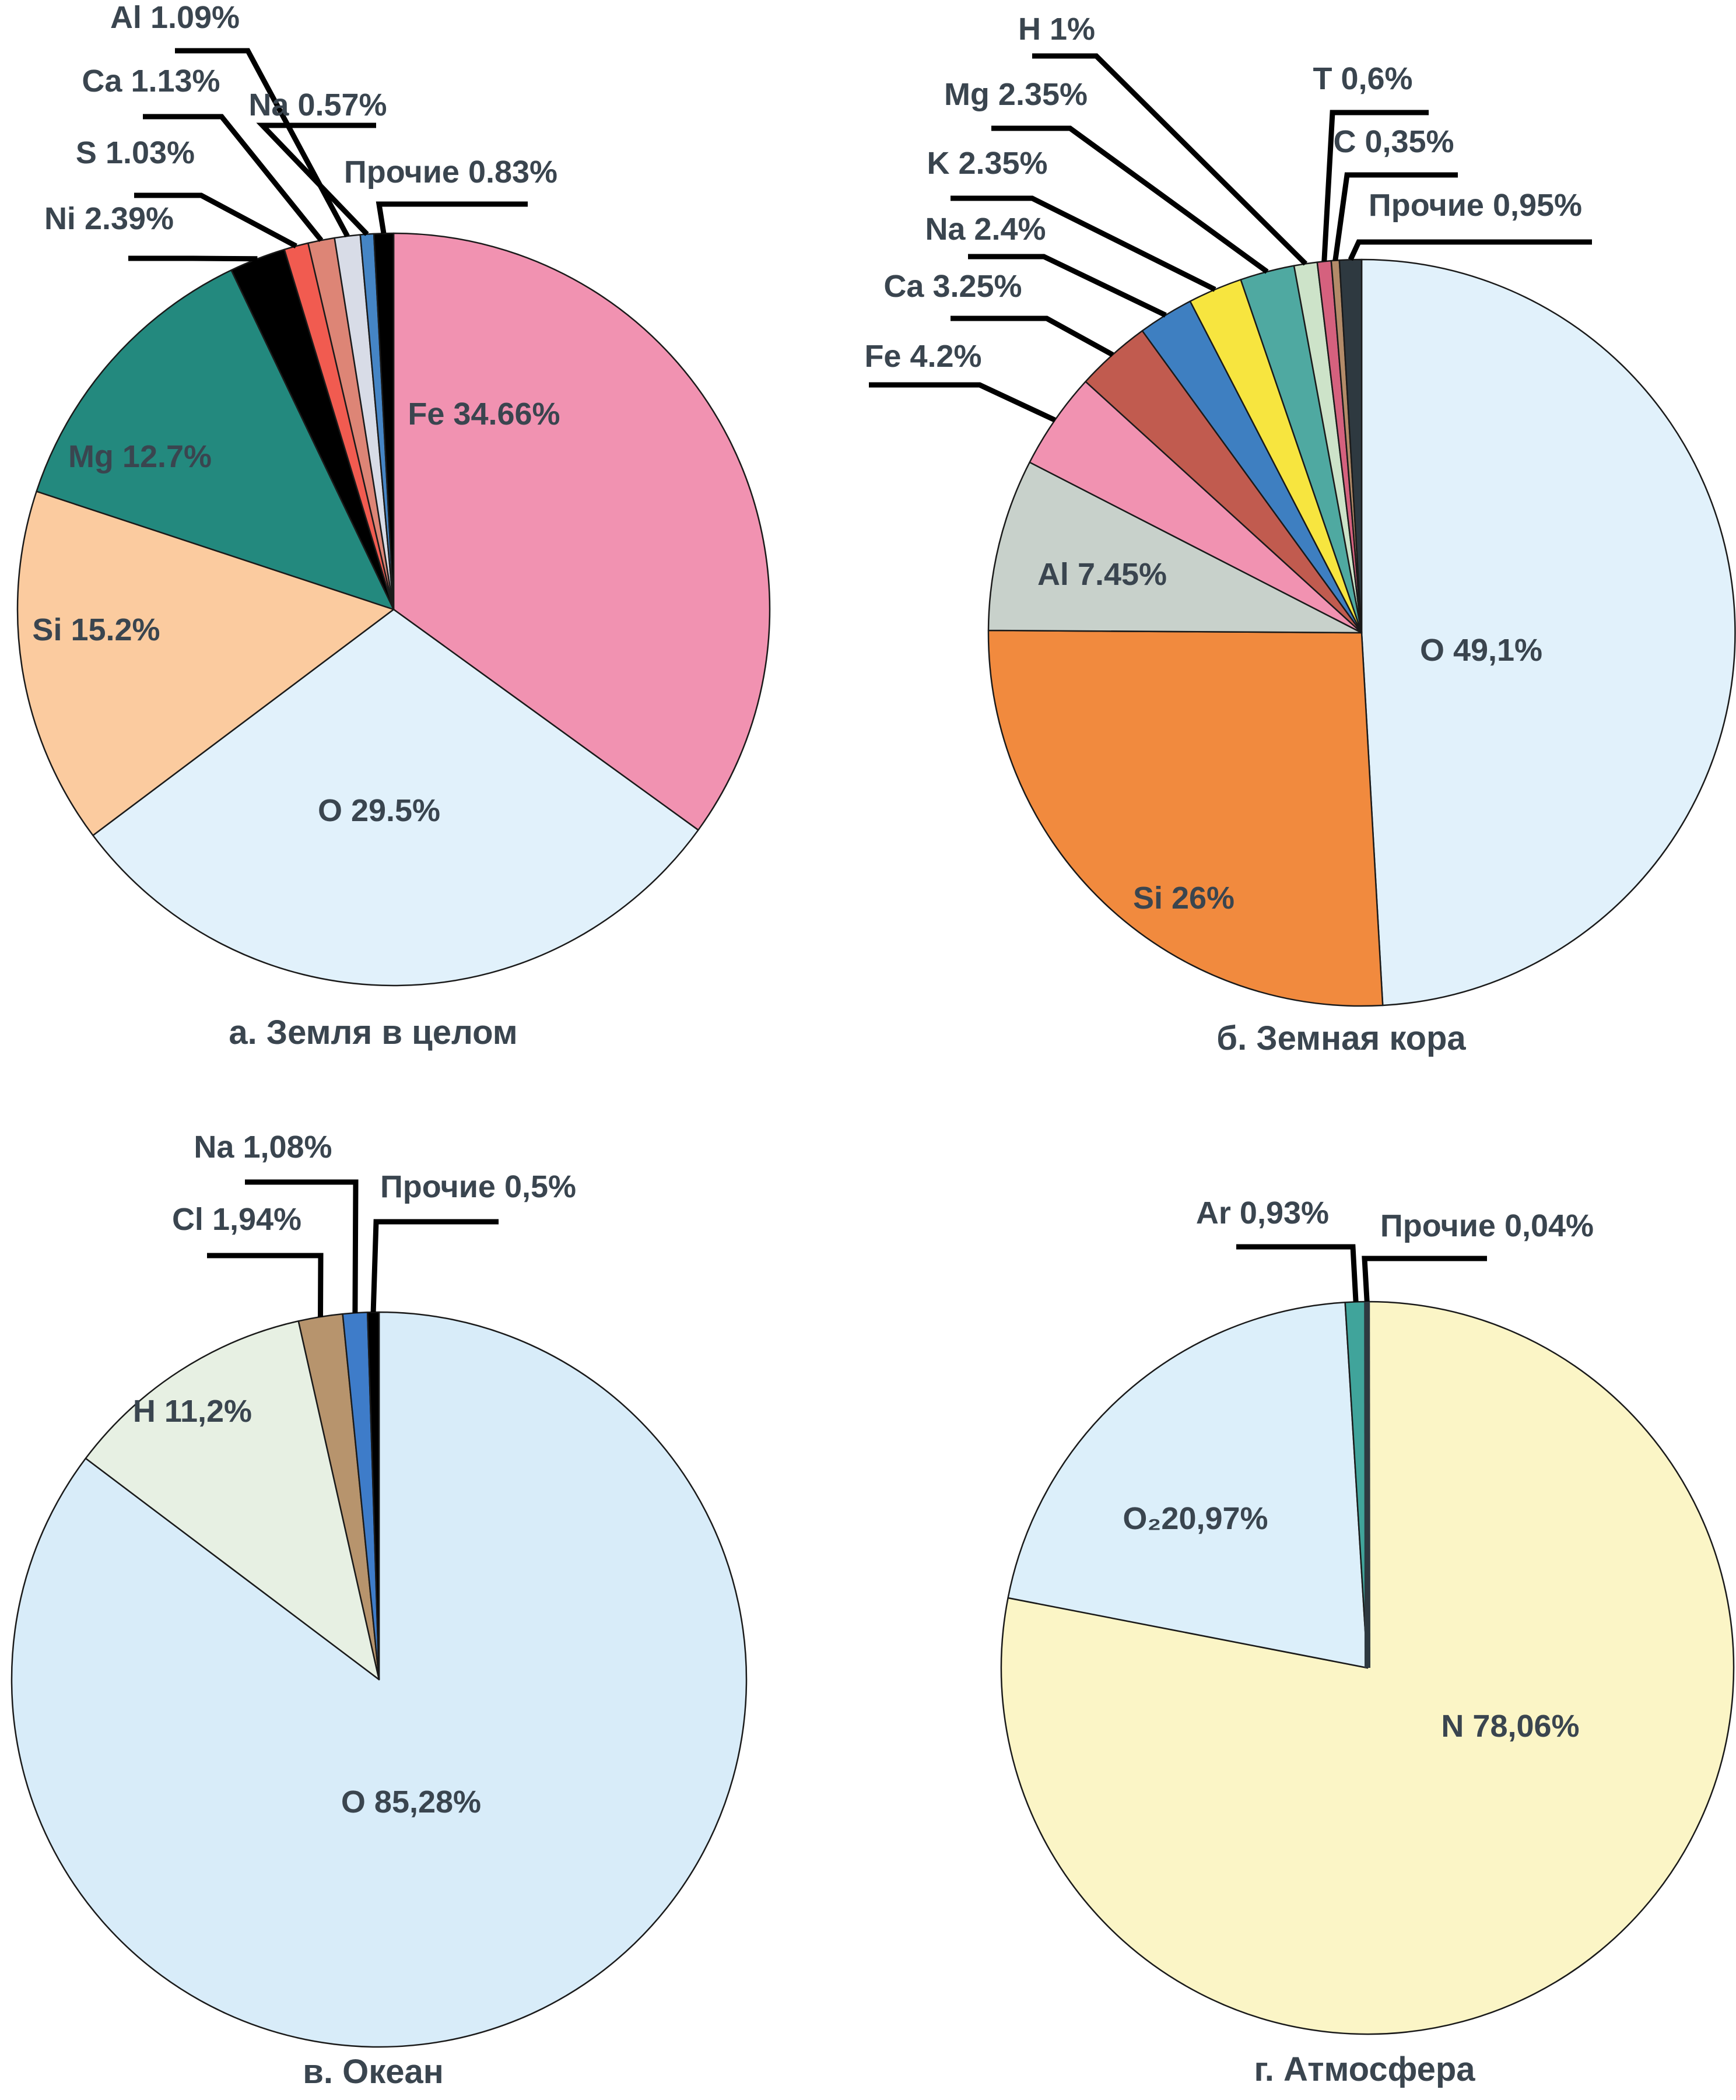 This screenshot has width=1736, height=2100. I want to click on leader-mg, so click(1130, 199).